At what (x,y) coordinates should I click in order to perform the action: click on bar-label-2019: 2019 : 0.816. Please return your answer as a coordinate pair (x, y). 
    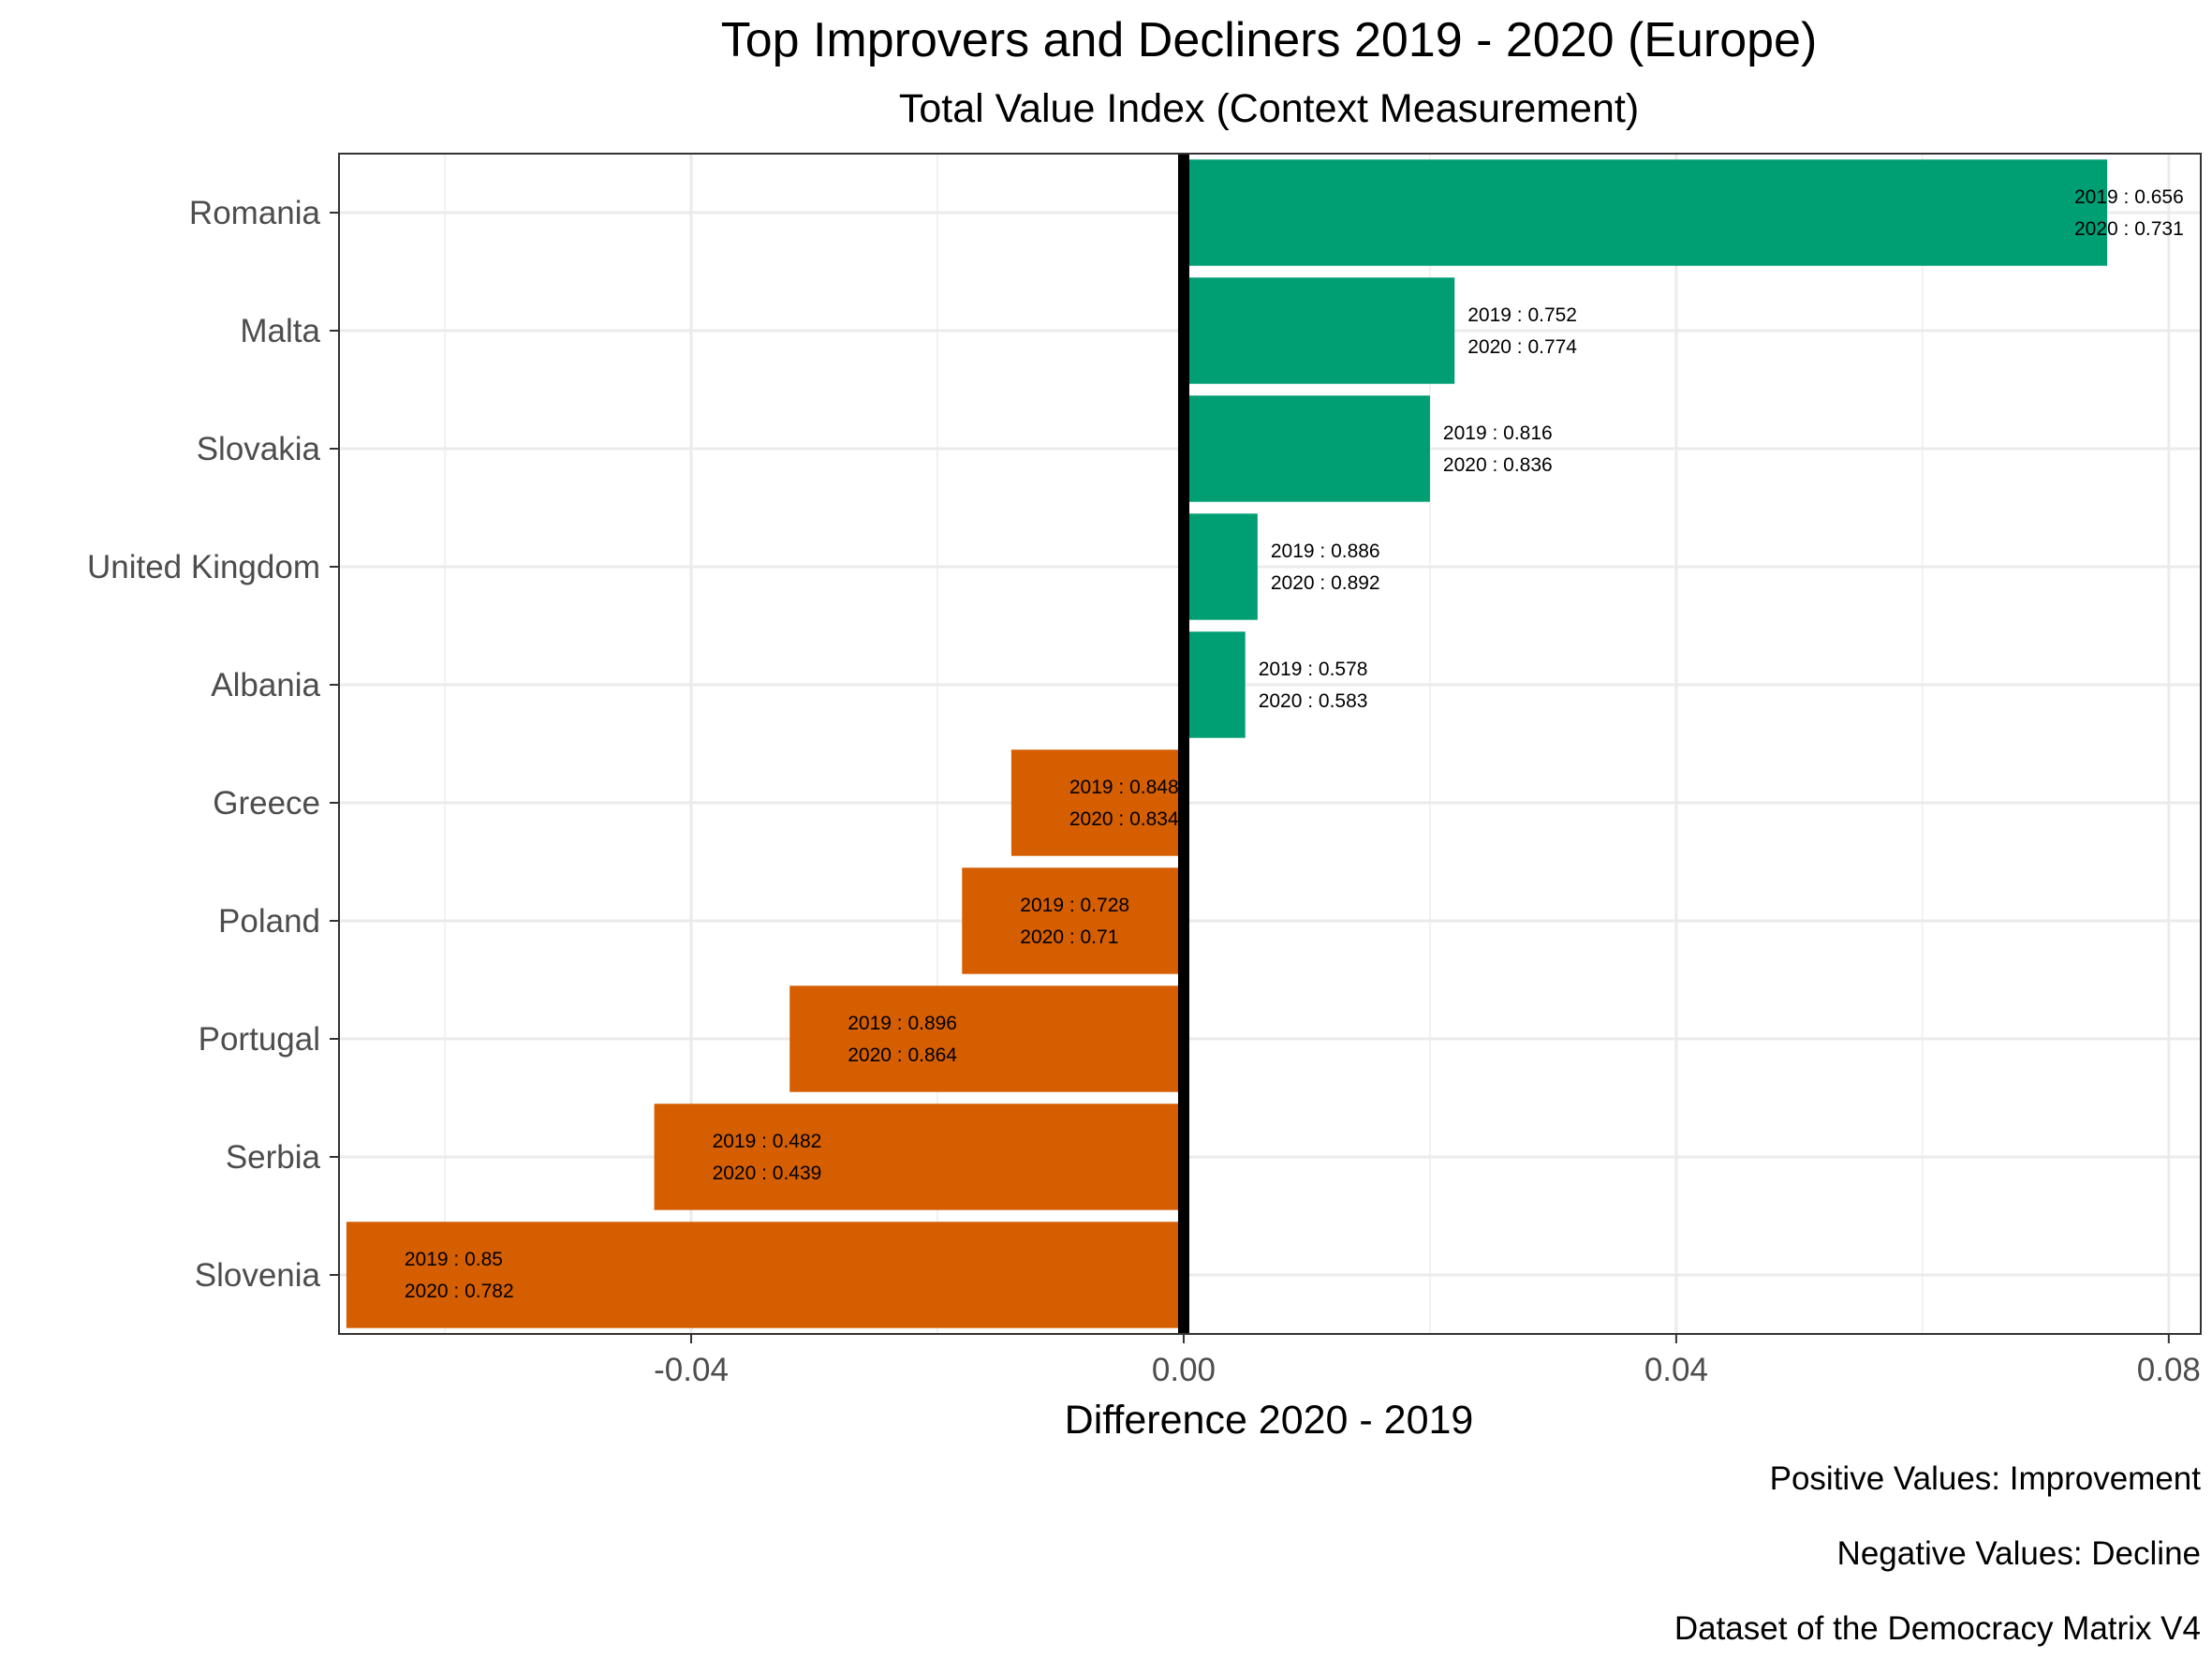
    Looking at the image, I should click on (1498, 433).